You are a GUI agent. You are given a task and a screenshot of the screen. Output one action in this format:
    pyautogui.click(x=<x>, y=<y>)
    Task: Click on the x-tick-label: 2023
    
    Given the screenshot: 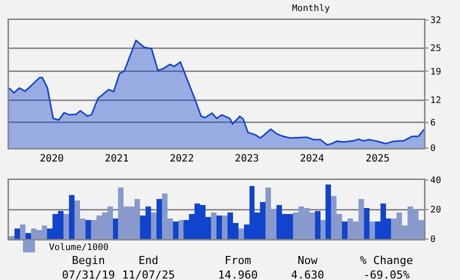 What is the action you would take?
    pyautogui.click(x=246, y=159)
    